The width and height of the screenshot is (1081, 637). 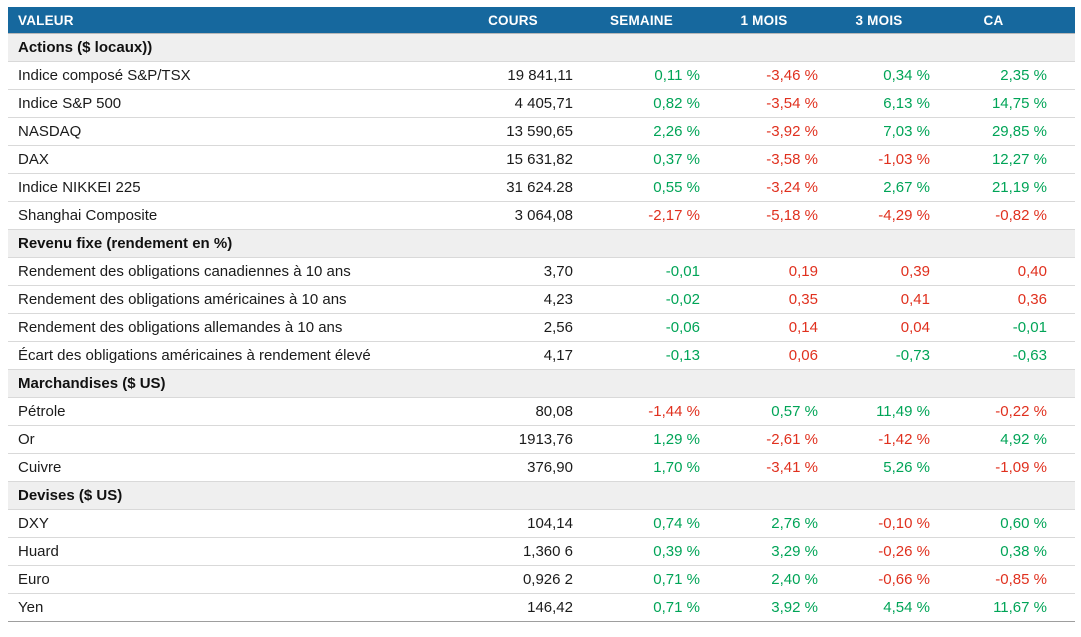 I want to click on cours-value: 3,70, so click(x=518, y=271).